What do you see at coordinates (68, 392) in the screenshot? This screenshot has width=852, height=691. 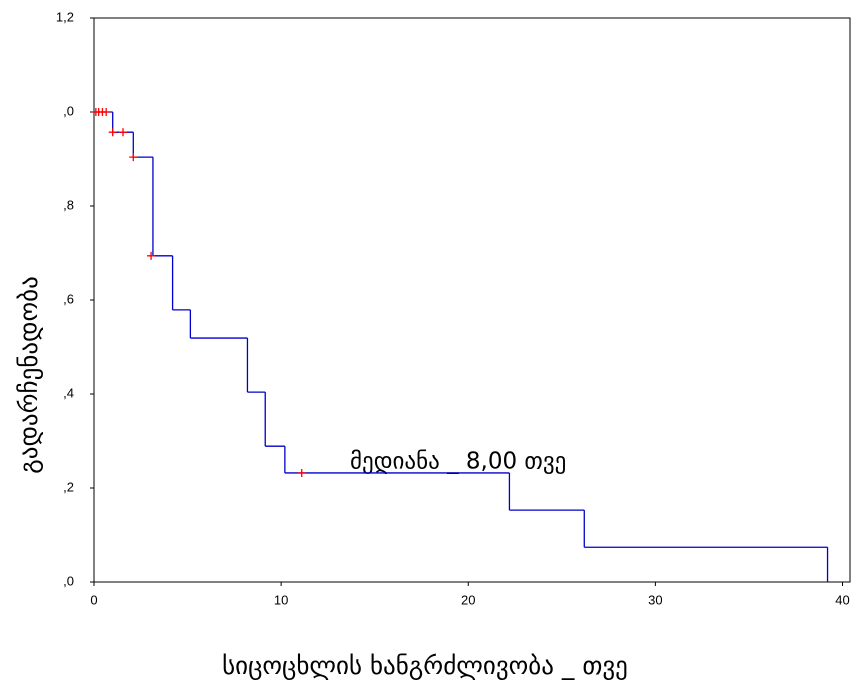 I see `y-tick-label: ,4` at bounding box center [68, 392].